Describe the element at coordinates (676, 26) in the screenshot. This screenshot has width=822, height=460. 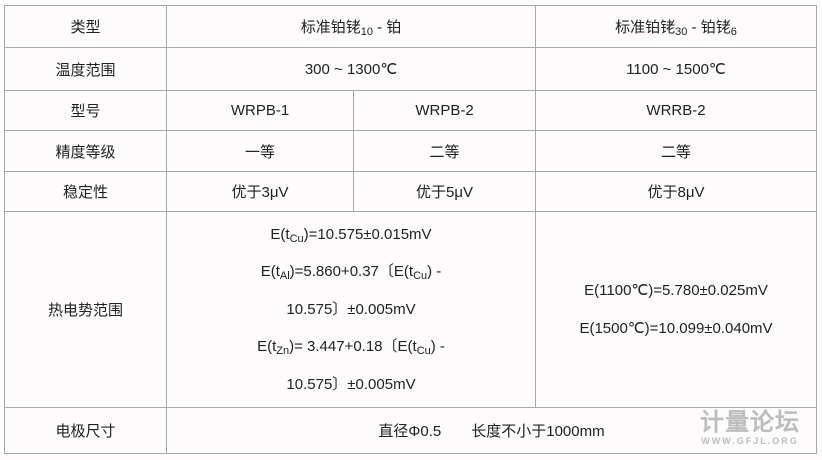
I see `cell: 标准铂铑30 - 铂铑6` at that location.